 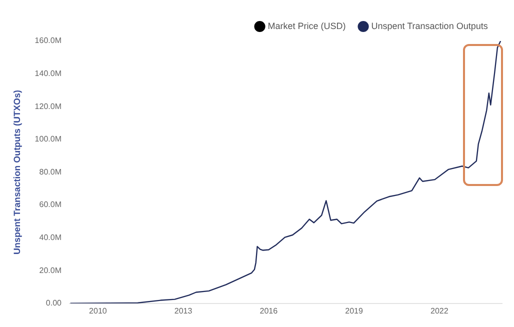 What do you see at coordinates (307, 25) in the screenshot?
I see `legend-label: Market Price (USD)` at bounding box center [307, 25].